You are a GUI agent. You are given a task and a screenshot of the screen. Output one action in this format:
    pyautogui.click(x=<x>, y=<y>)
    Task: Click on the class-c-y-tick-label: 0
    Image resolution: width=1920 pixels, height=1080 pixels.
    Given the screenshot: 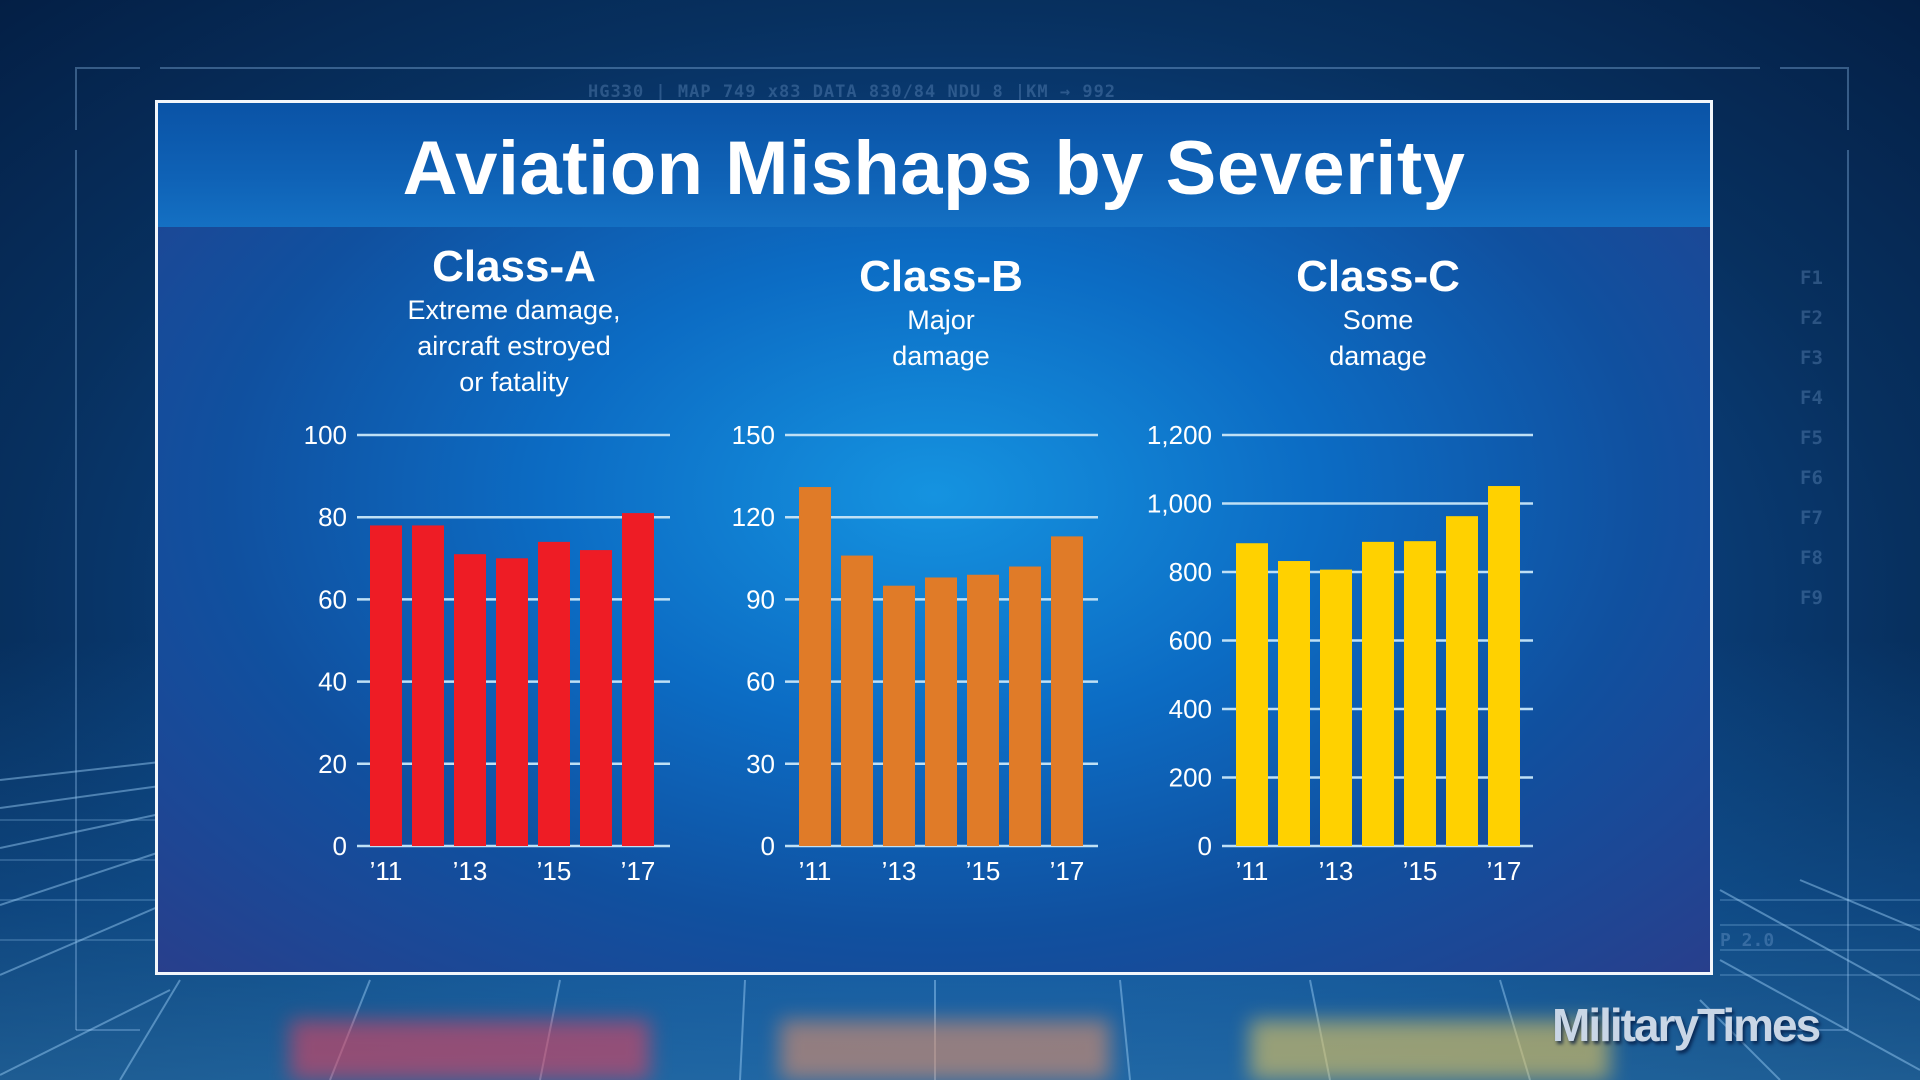 What is the action you would take?
    pyautogui.click(x=1205, y=846)
    